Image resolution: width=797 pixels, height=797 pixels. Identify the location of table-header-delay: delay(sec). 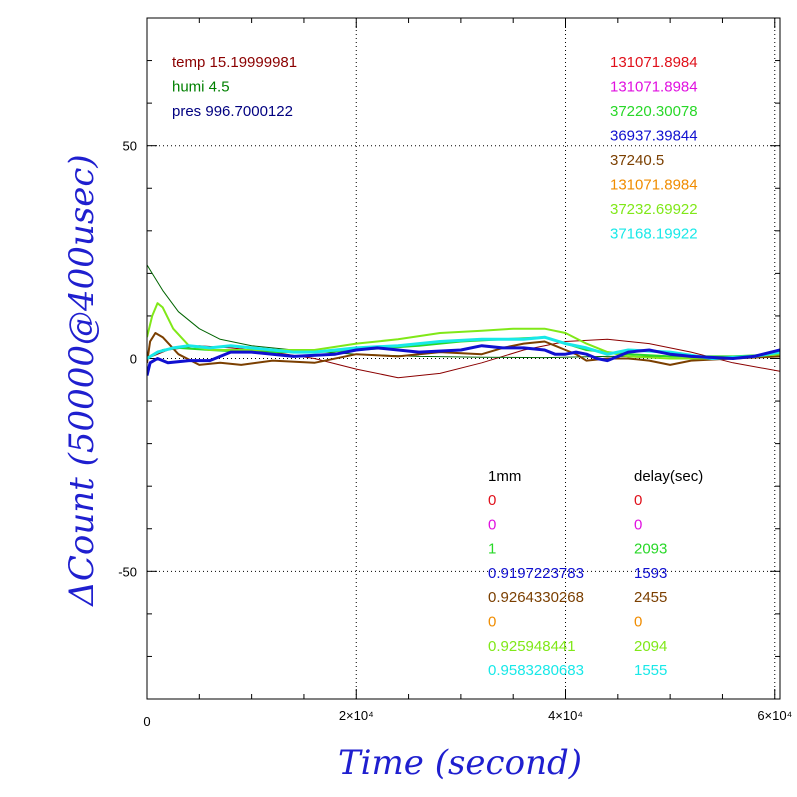
(668, 476).